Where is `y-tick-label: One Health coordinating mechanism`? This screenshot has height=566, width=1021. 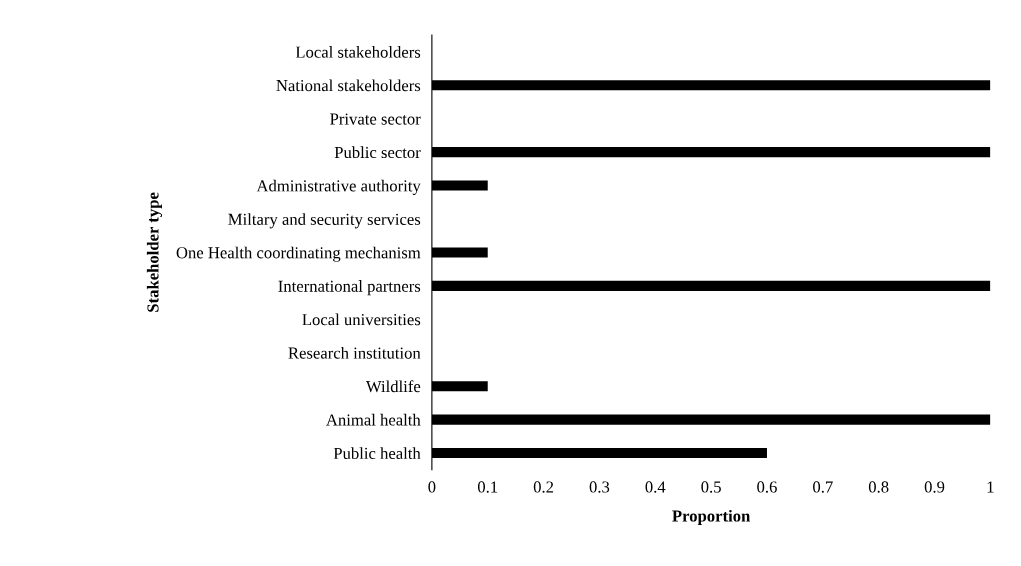 y-tick-label: One Health coordinating mechanism is located at coordinates (298, 254).